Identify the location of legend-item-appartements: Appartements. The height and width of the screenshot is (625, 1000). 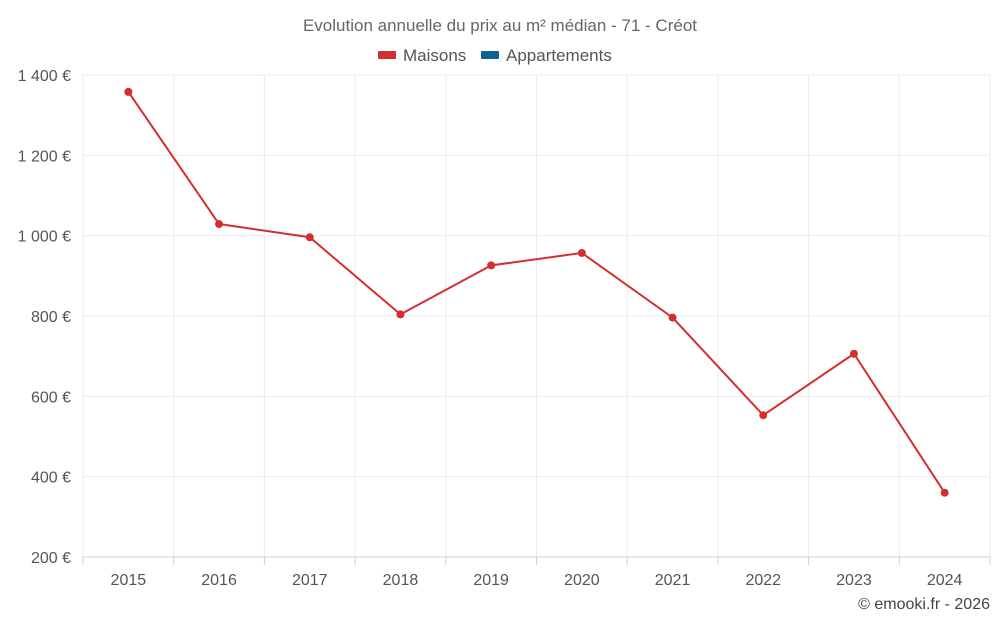
(546, 55).